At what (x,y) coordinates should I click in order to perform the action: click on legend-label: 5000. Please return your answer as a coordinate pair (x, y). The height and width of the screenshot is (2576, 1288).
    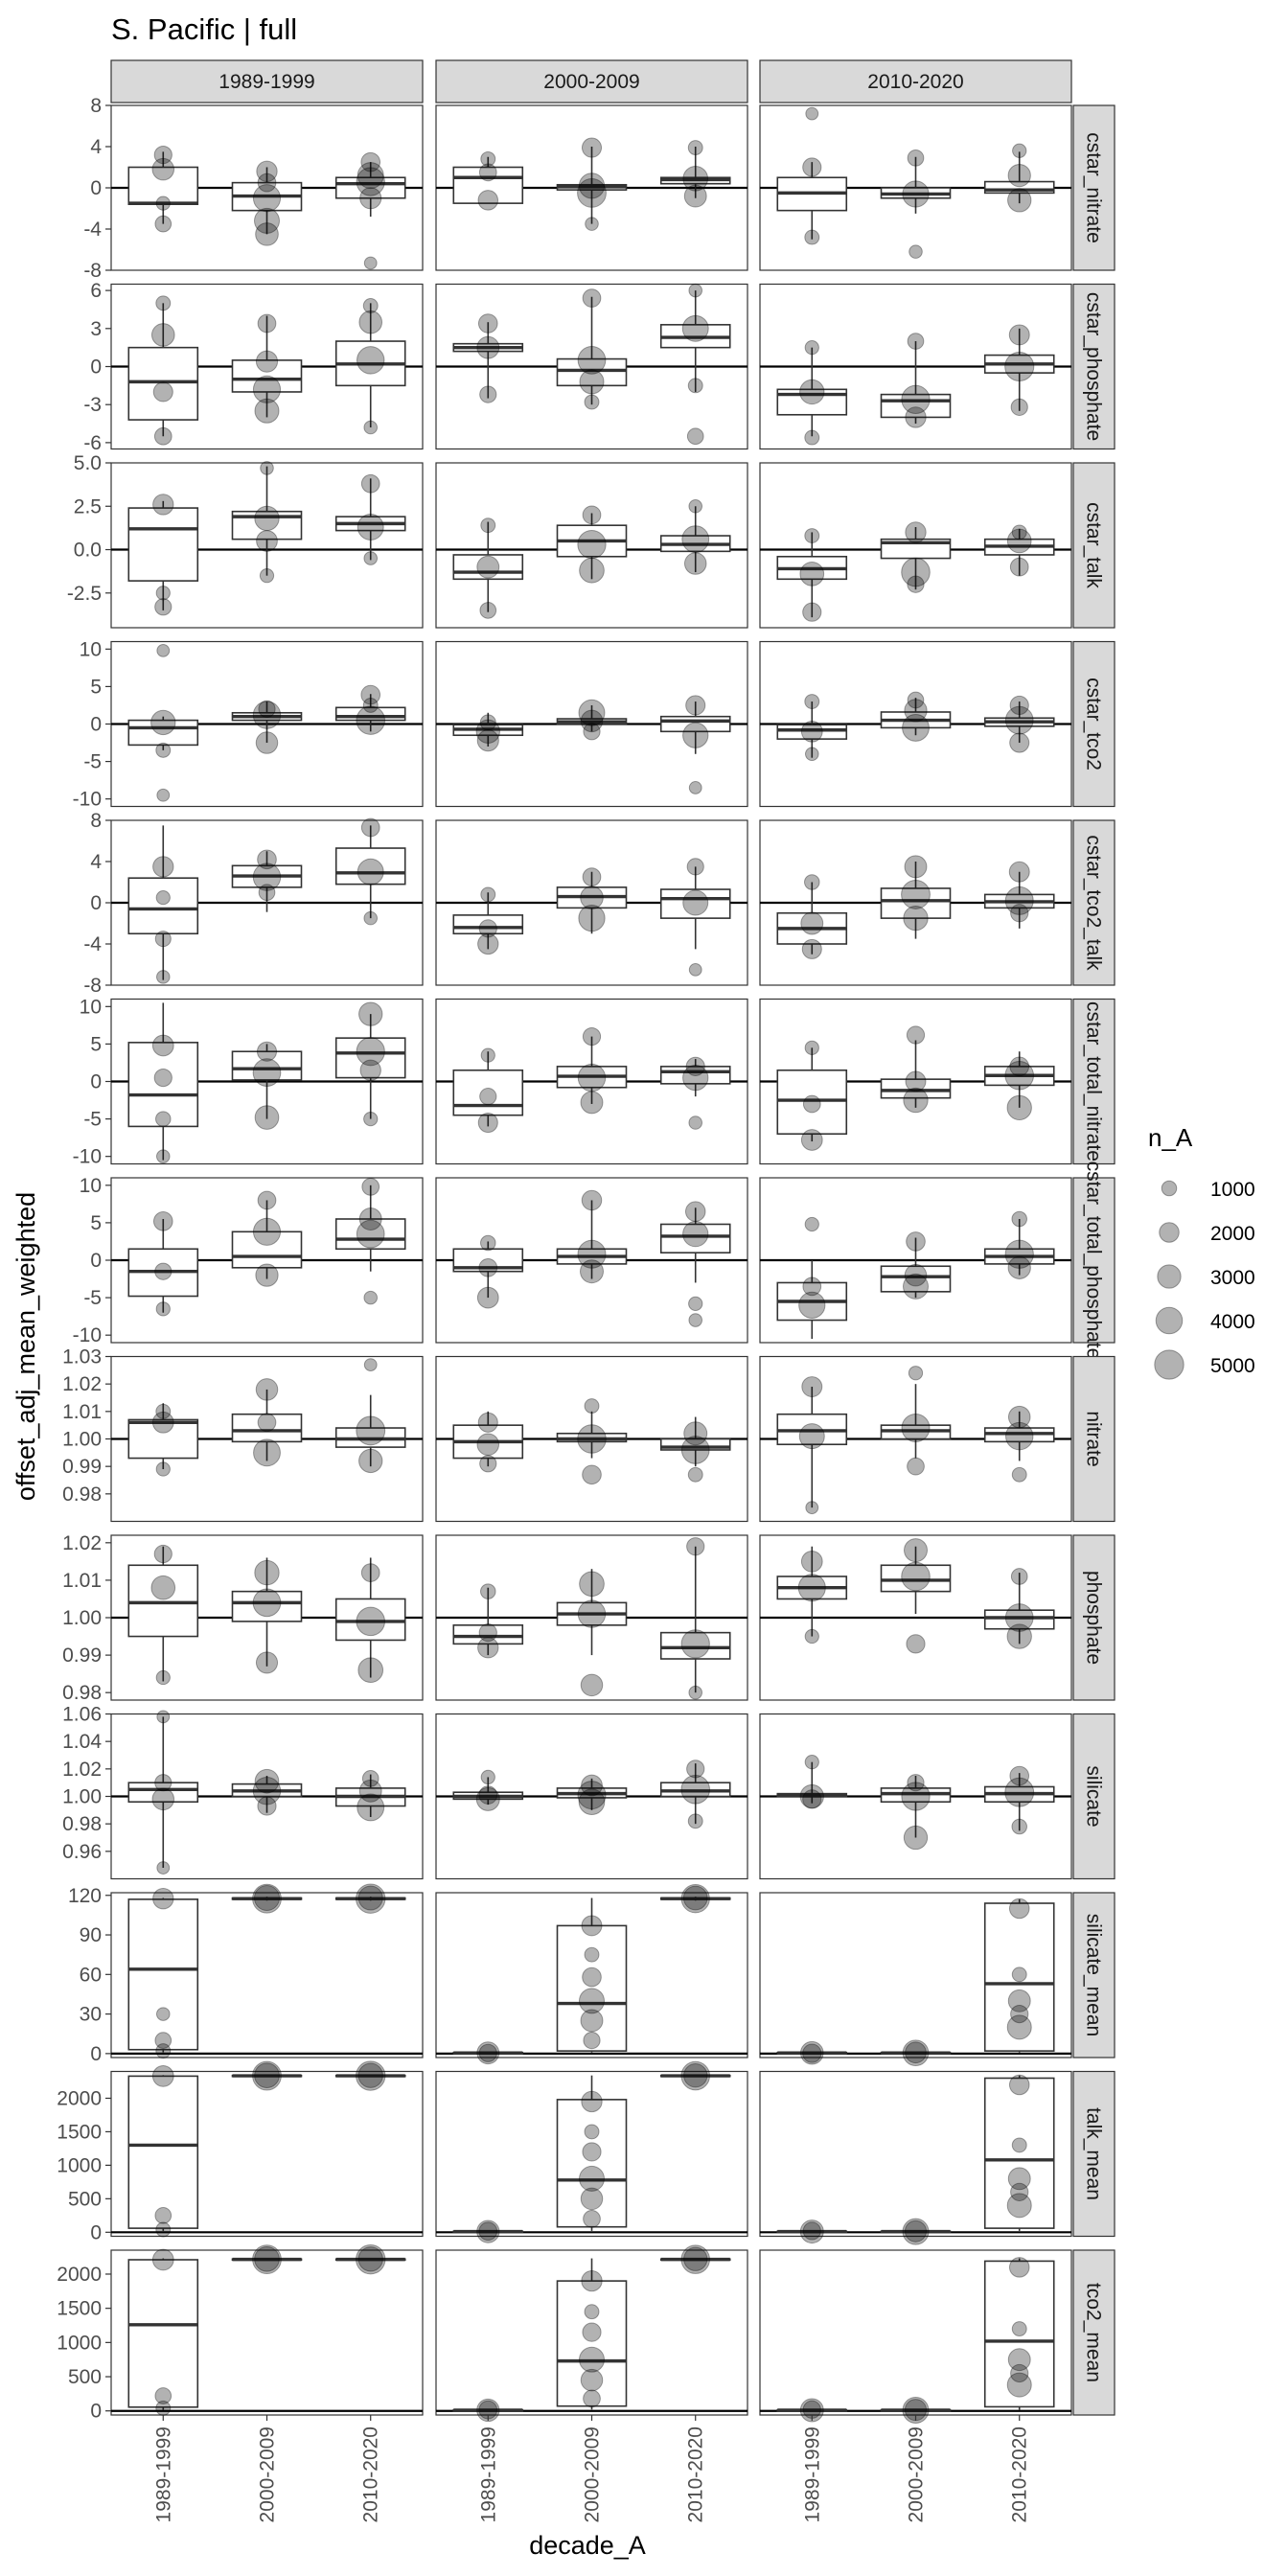
    Looking at the image, I should click on (1232, 1366).